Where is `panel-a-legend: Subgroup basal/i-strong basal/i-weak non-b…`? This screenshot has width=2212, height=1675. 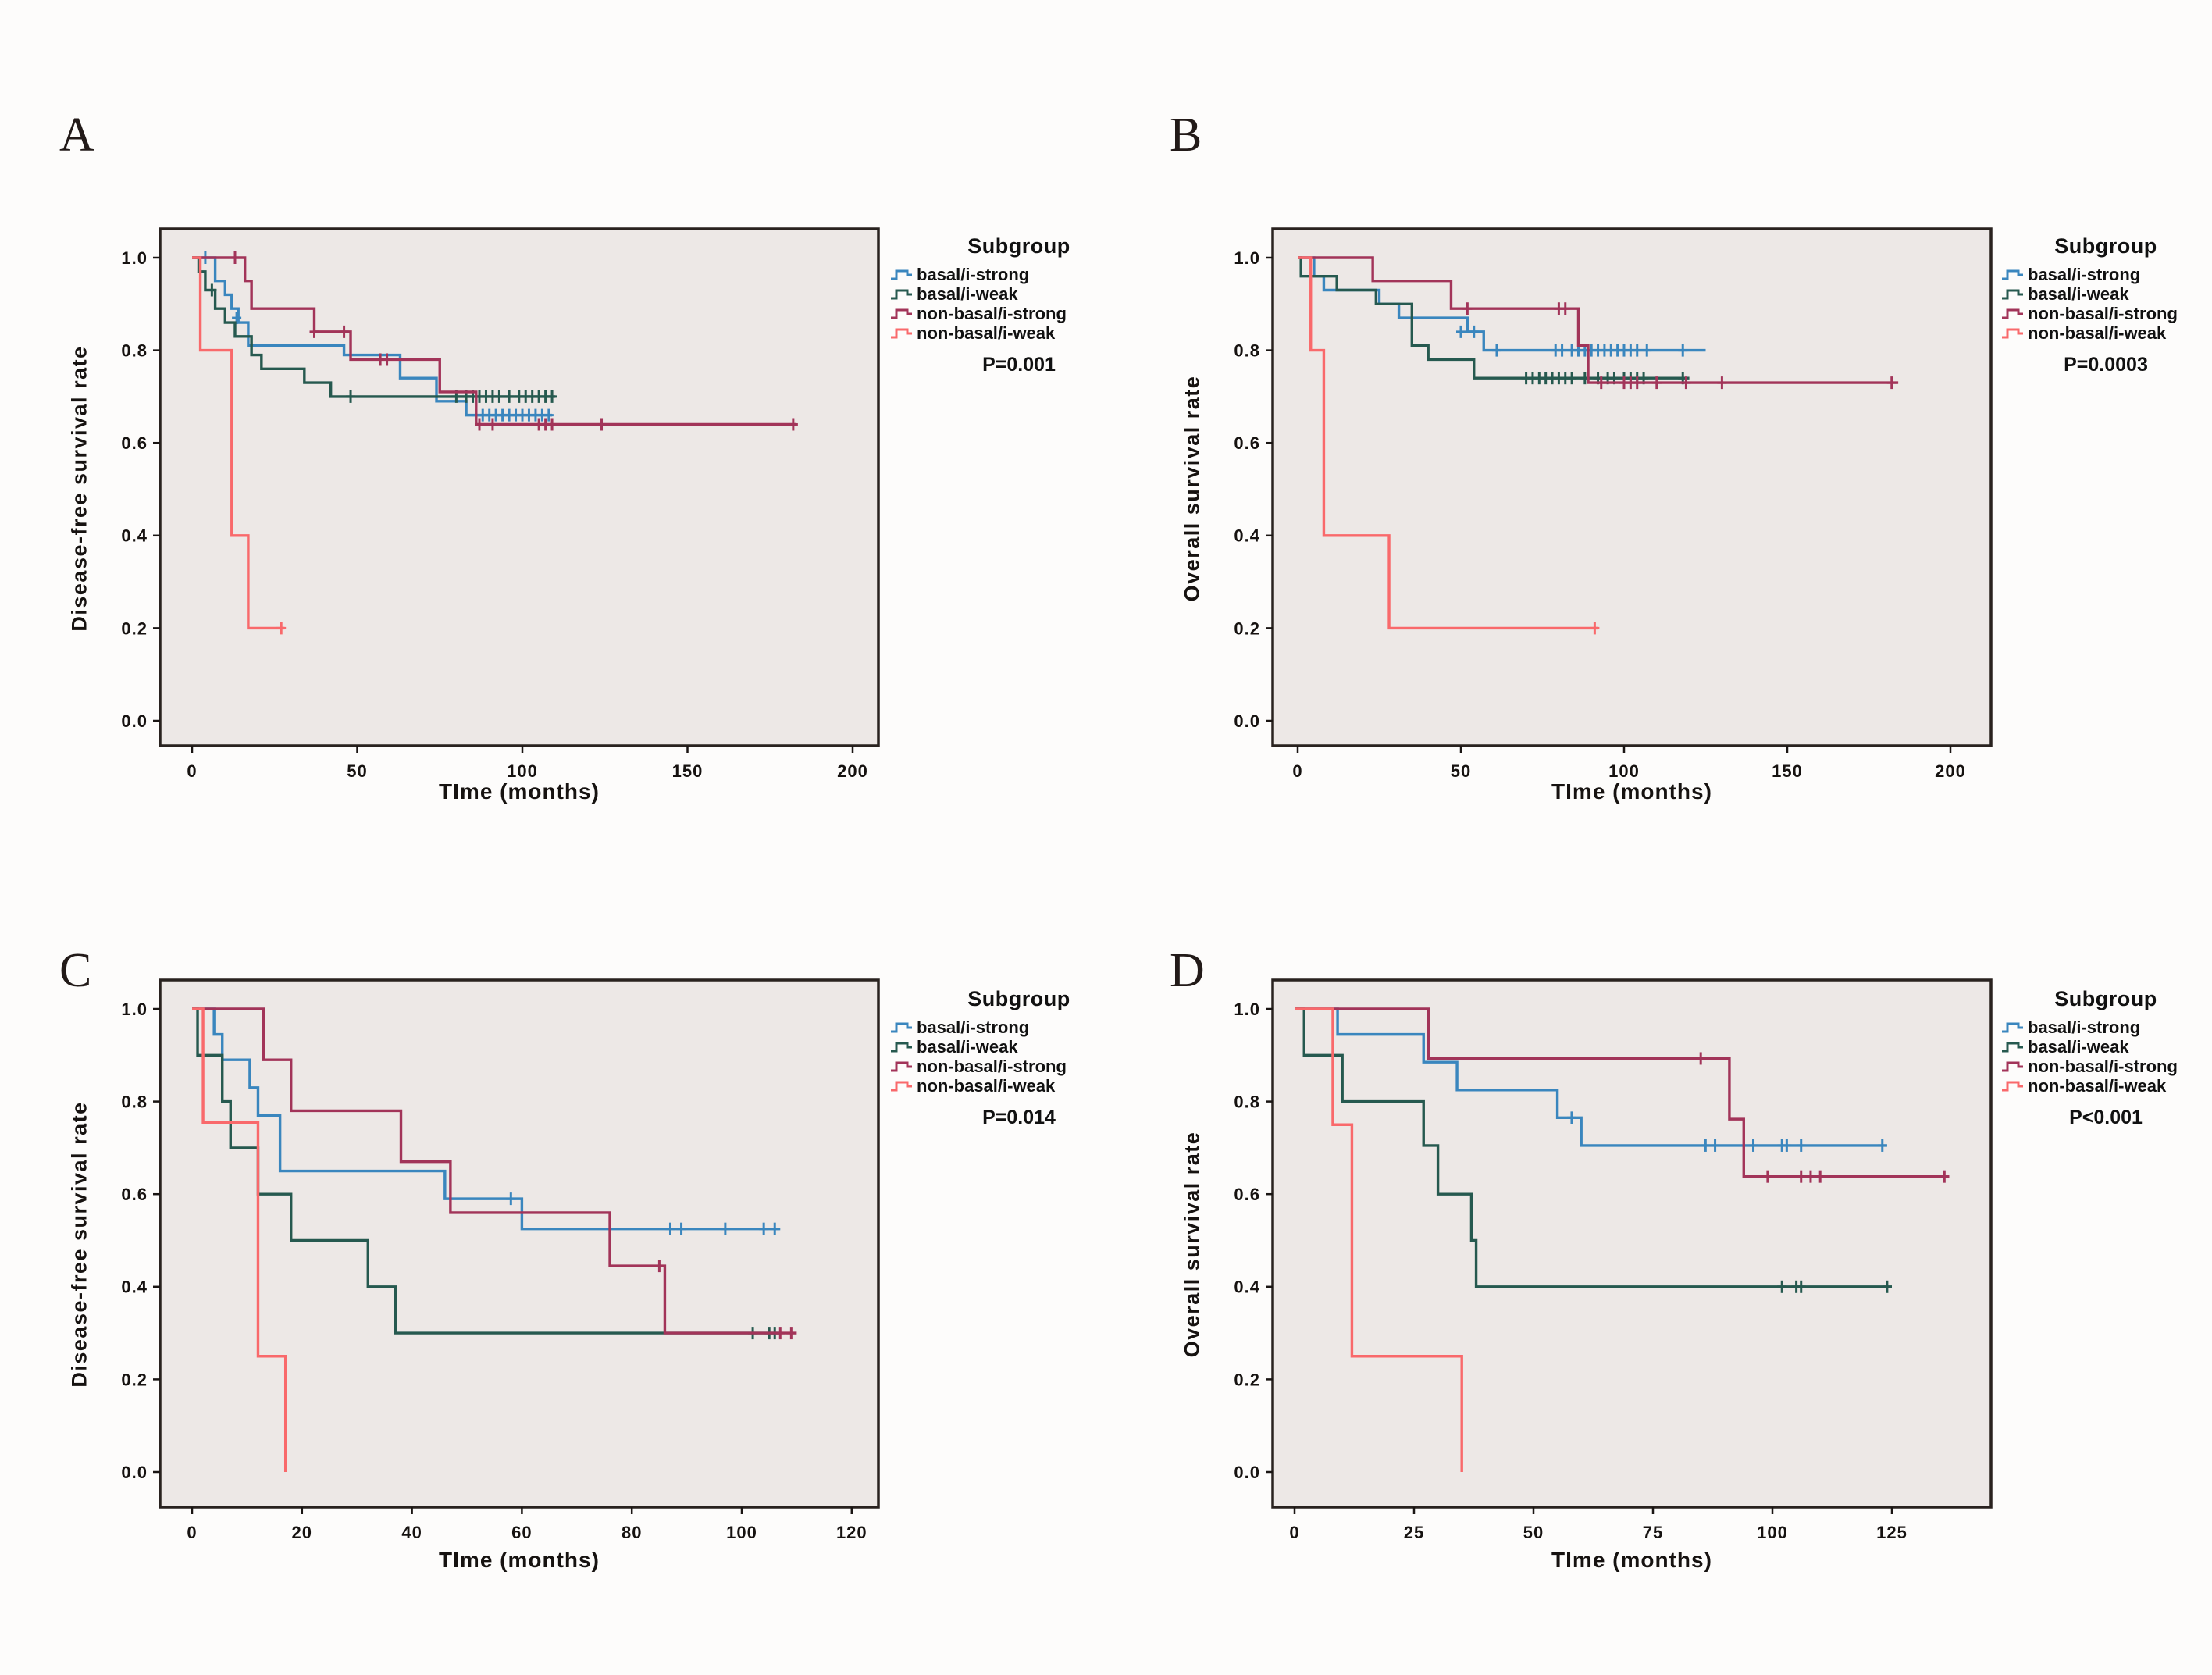 panel-a-legend: Subgroup basal/i-strong basal/i-weak non-b… is located at coordinates (1019, 305).